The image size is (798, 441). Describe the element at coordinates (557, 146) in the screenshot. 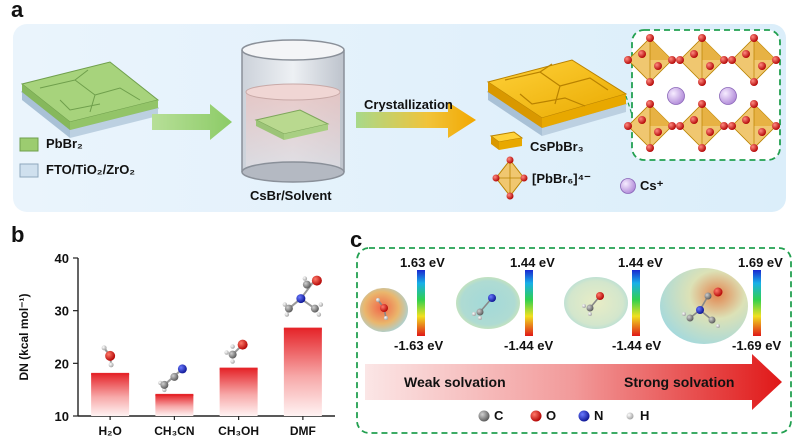

I see `cspbbr3-legend-label: CsPbBr₃` at that location.